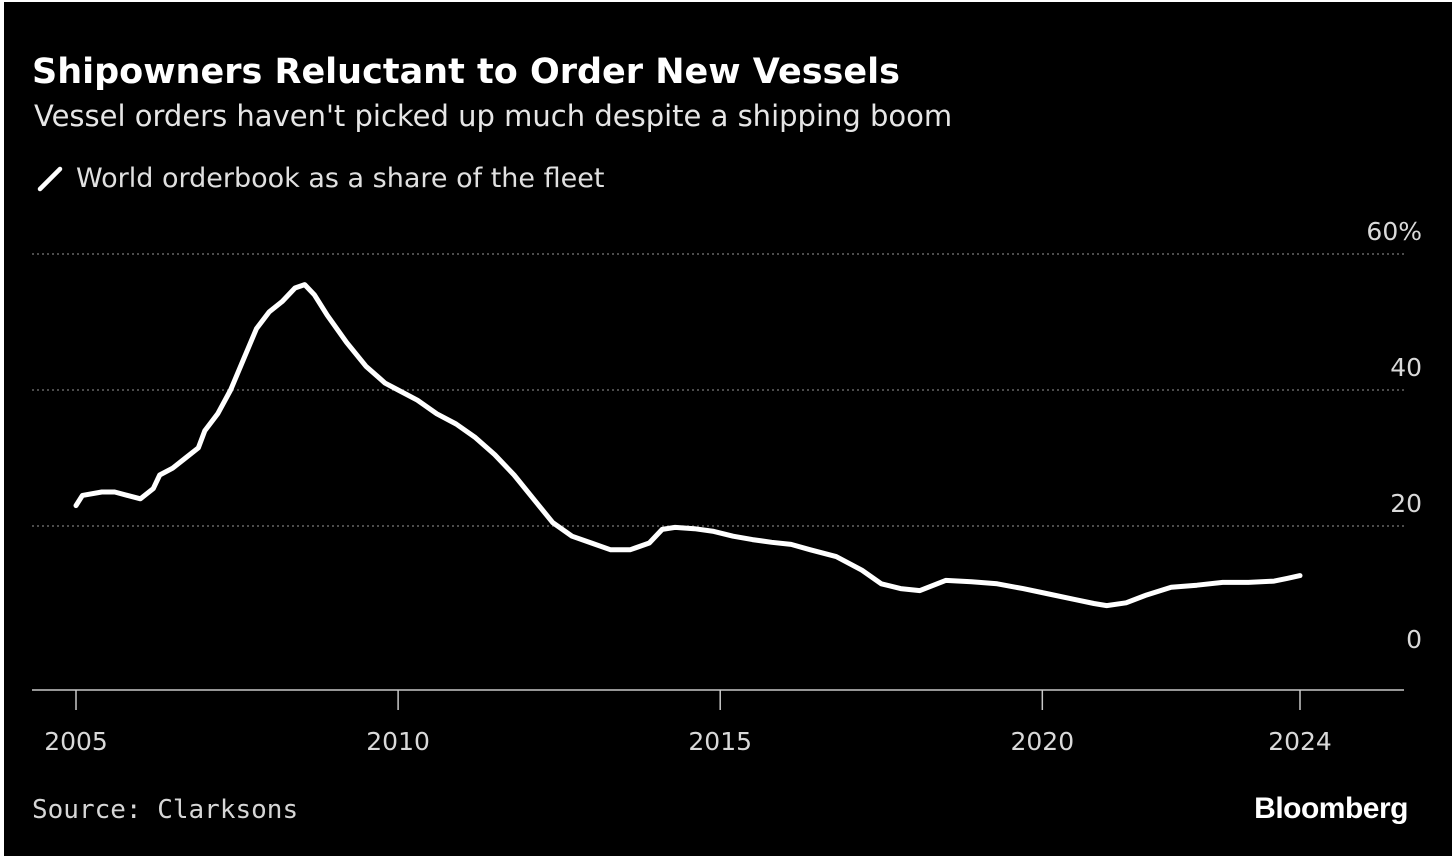  What do you see at coordinates (688, 723) in the screenshot?
I see `x-axis-ticks: 2005 2010 2015 2020 2024` at bounding box center [688, 723].